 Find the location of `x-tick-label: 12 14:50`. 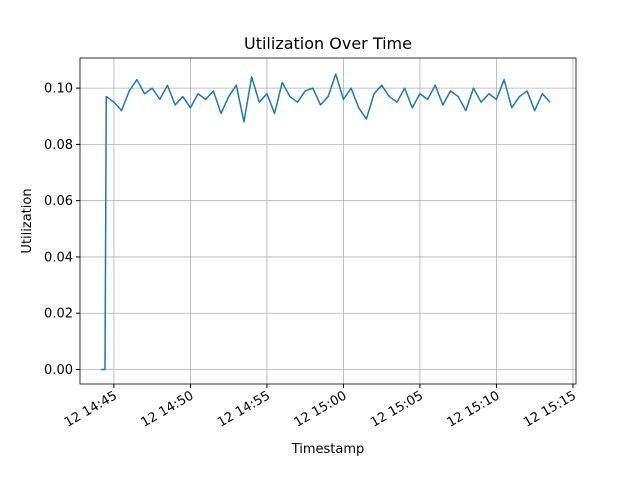

x-tick-label: 12 14:50 is located at coordinates (168, 409).